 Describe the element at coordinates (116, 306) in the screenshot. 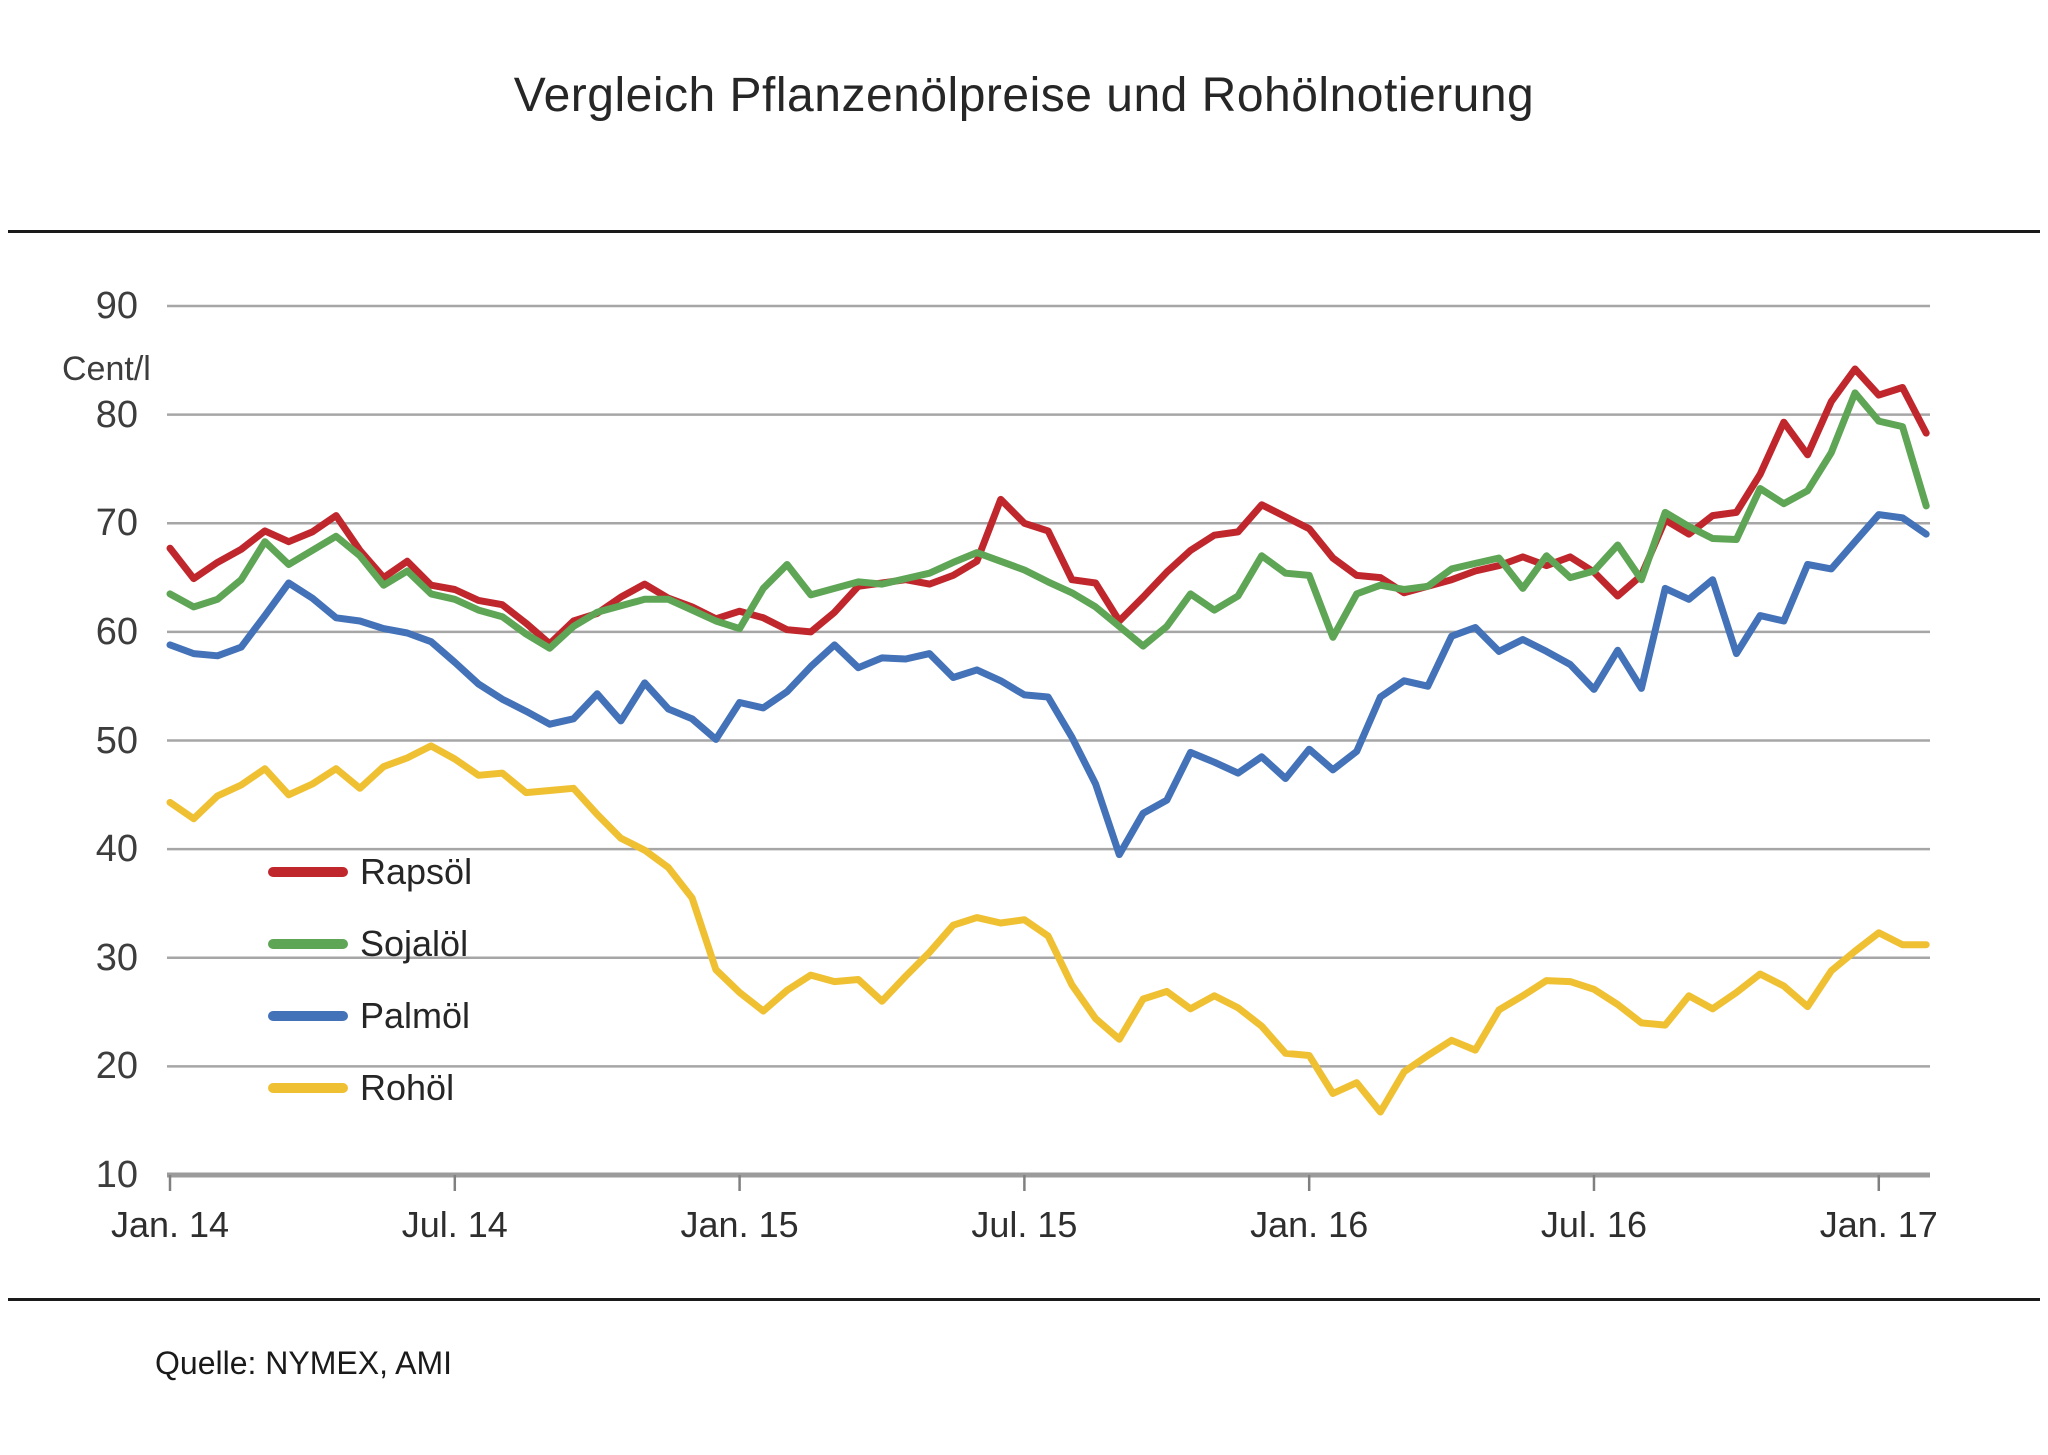

I see `y-tick-label-90: 90` at that location.